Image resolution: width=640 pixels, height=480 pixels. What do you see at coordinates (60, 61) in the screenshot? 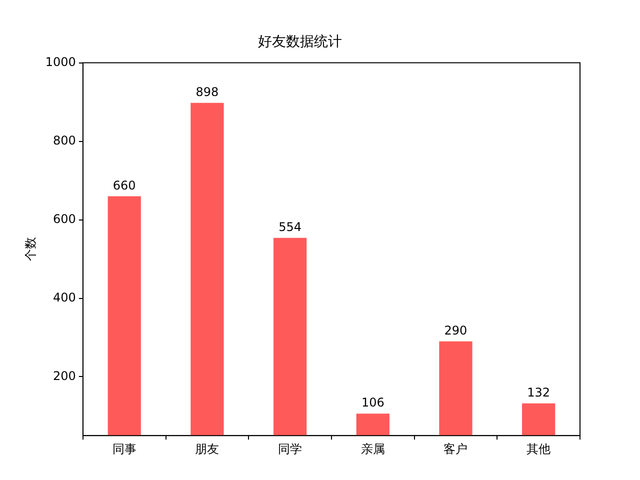
I see `y-tick-label: 1000` at bounding box center [60, 61].